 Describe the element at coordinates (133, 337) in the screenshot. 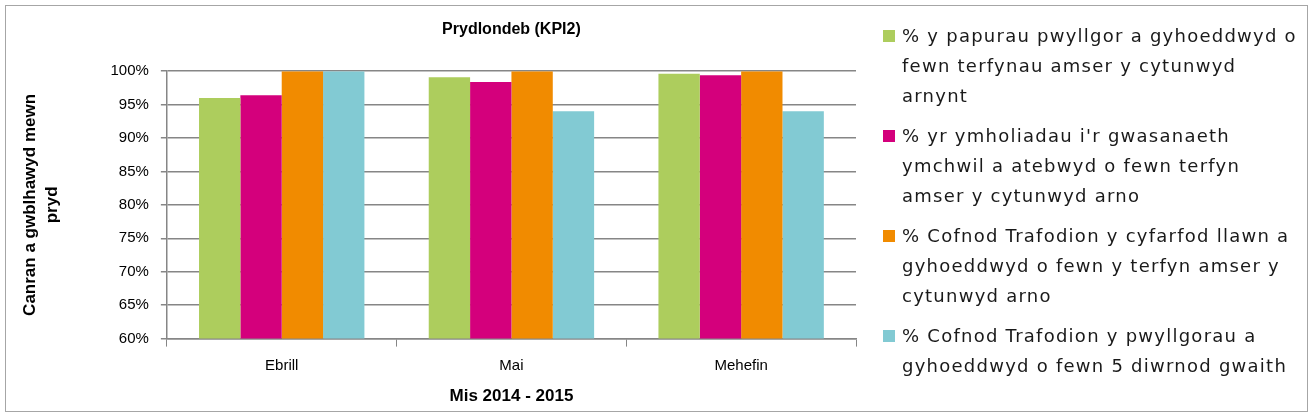

I see `y-tick-label: 60%` at that location.